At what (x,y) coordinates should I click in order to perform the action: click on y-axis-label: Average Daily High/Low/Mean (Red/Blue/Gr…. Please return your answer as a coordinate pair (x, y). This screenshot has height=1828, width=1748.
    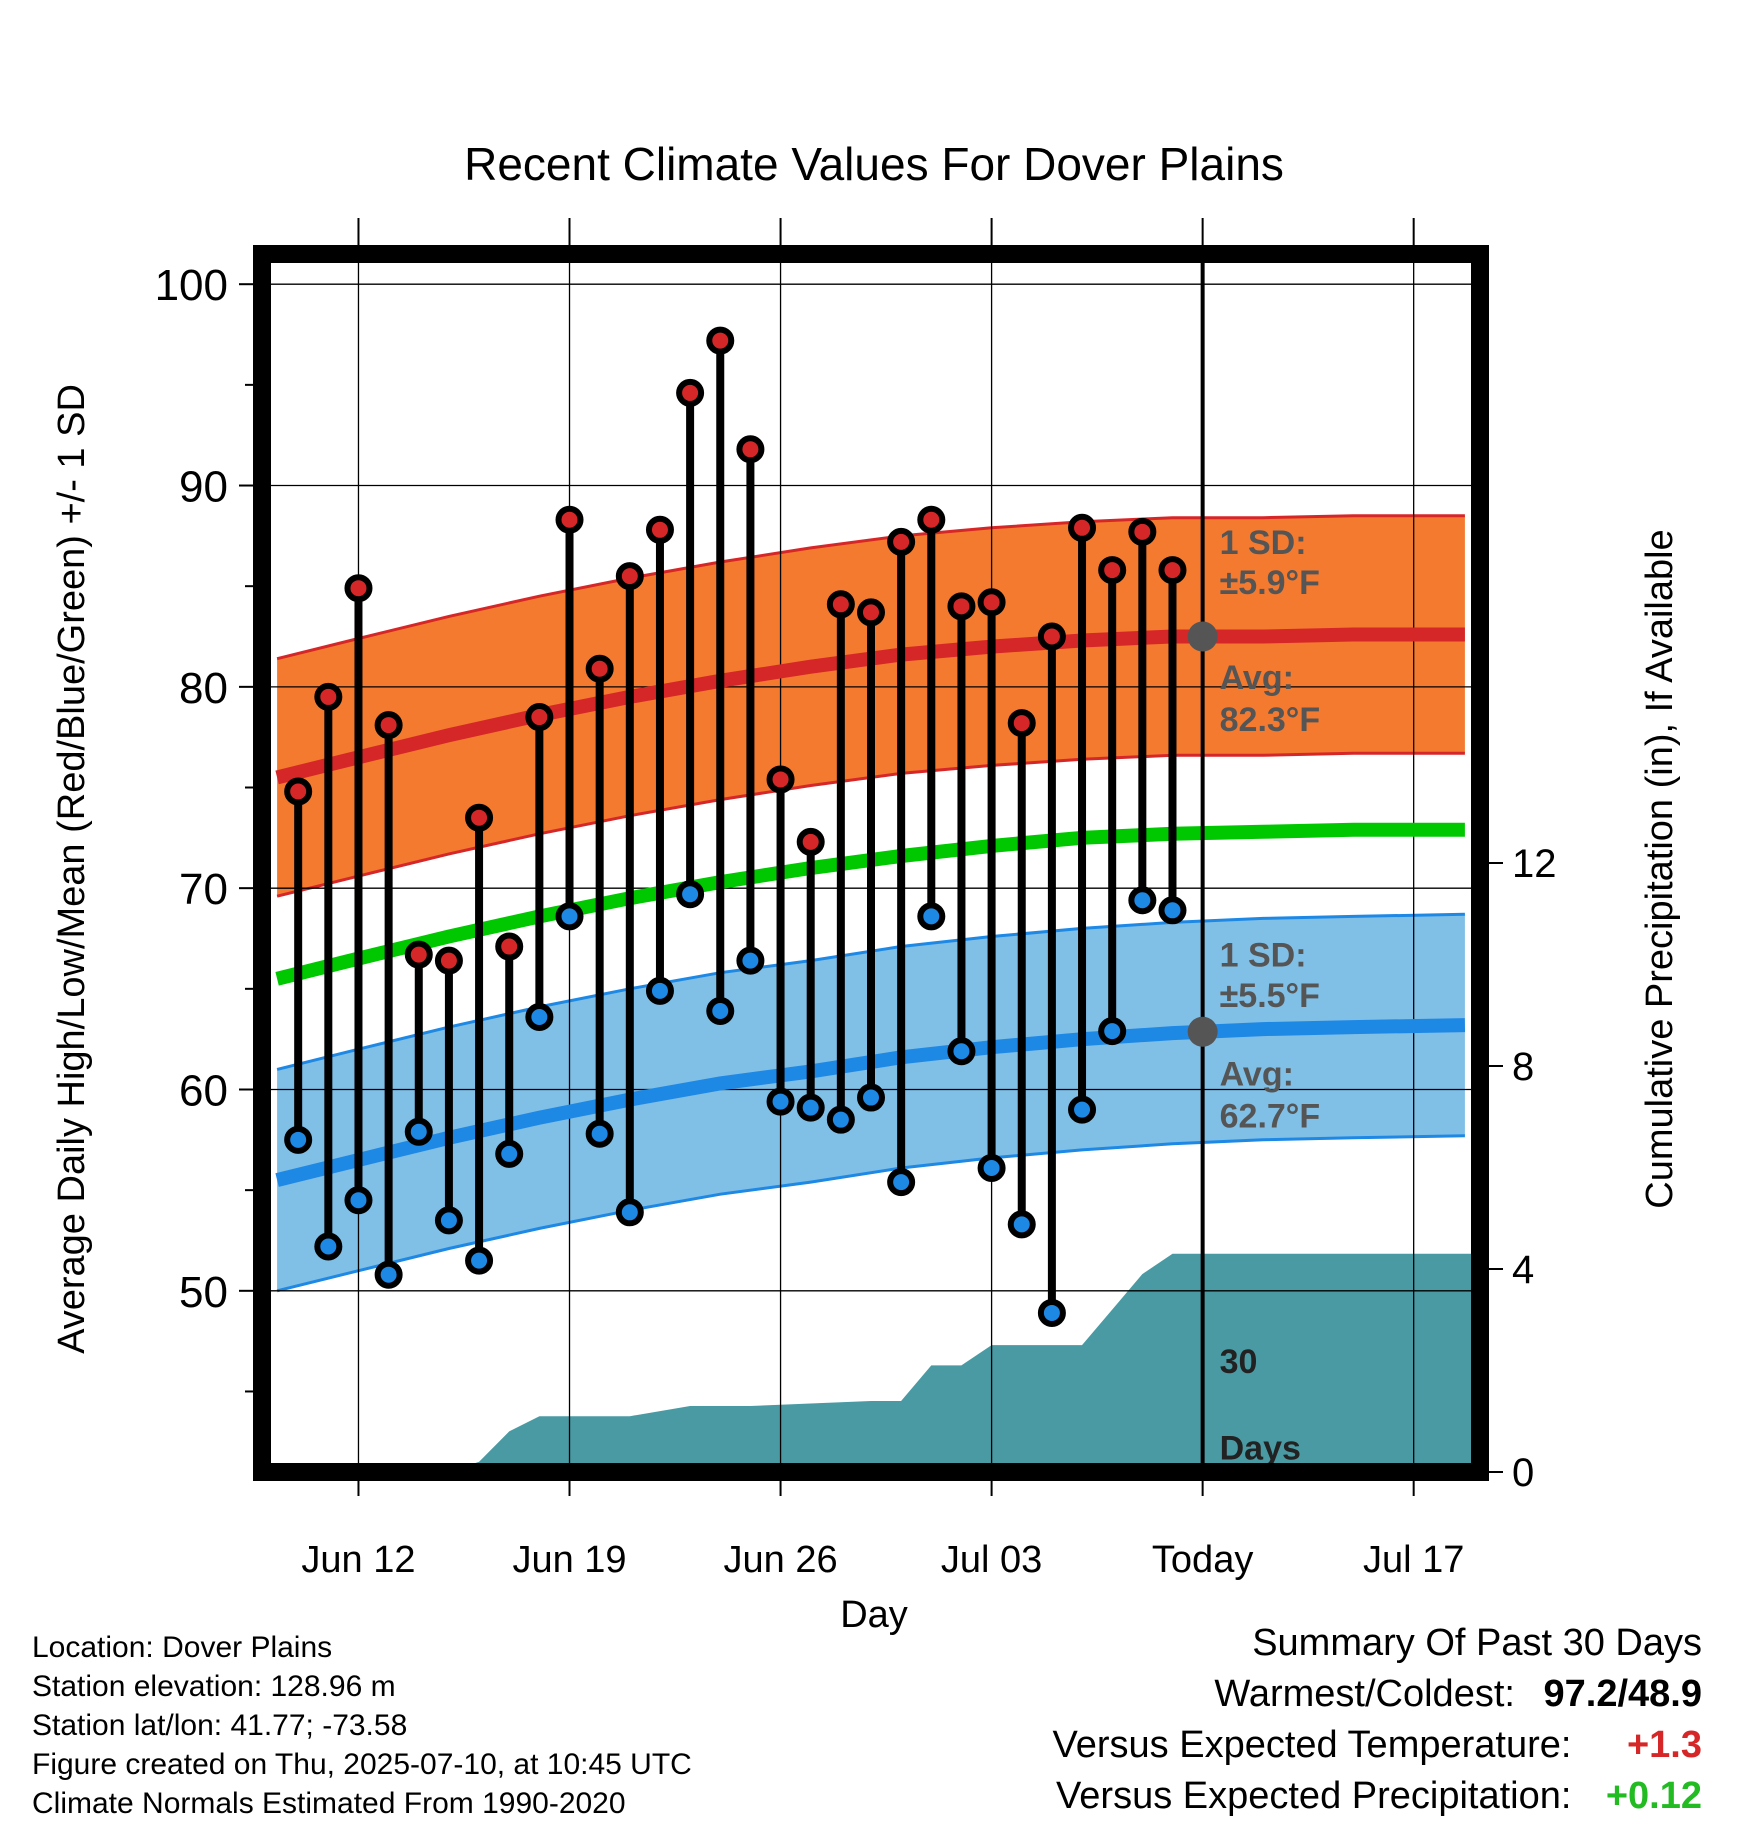
    Looking at the image, I should click on (72, 869).